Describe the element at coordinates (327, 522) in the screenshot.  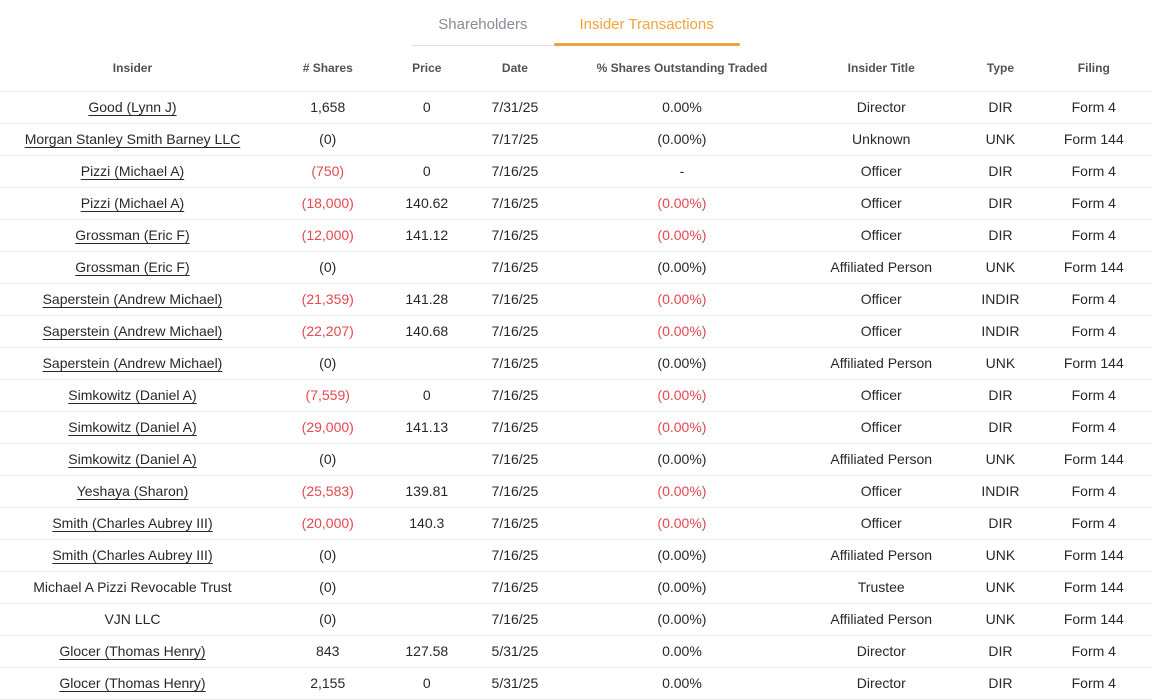
I see `shares-cell: (20,000)` at that location.